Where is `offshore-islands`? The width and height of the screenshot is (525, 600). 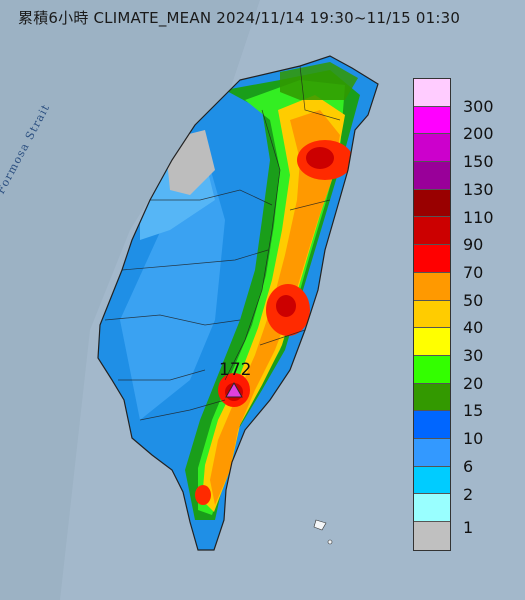 offshore-islands is located at coordinates (323, 532).